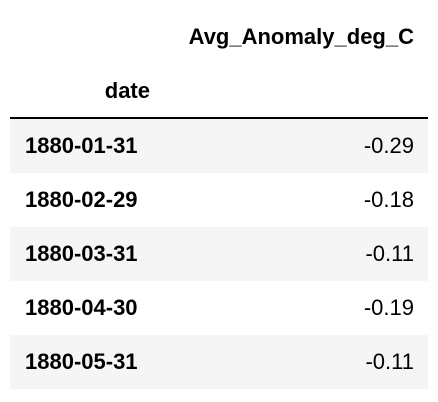  I want to click on index-header: date, so click(75, 91).